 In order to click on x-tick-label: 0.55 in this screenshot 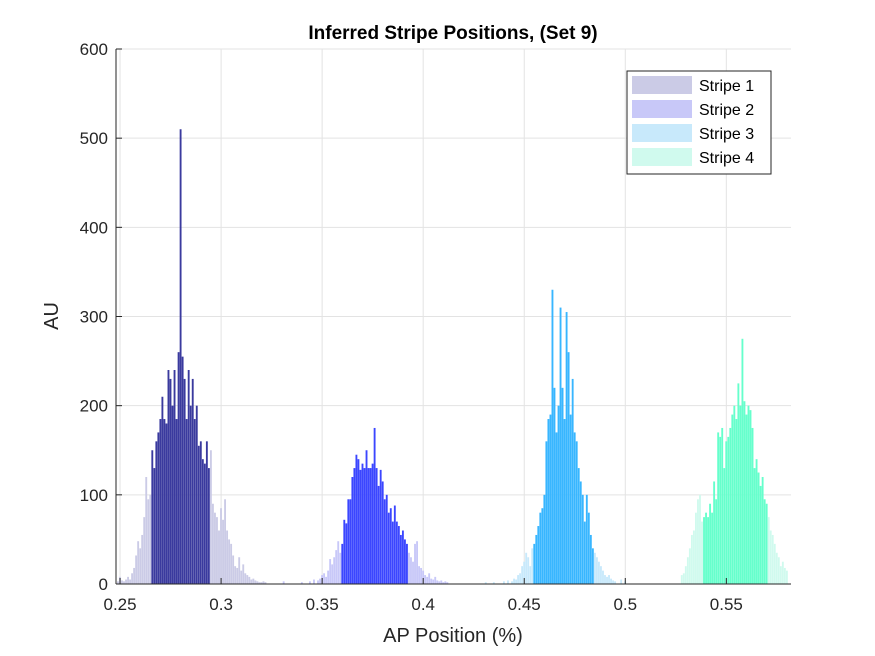, I will do `click(726, 604)`.